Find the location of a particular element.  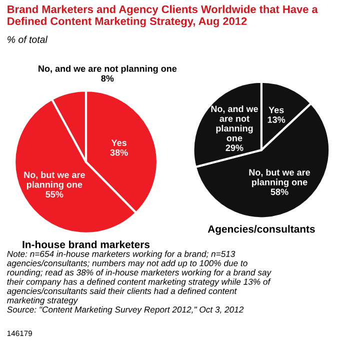

text: Note: n=654 in-house marketers working for a brand; n=513 agencies/consultants; numbers may not add up to 100% due to rounding; read as 38% of in-house marketers working for a brand say their company has a defined content marketing strategy while 13% of agencies/consultants said their clients had a defined content marketing strategy is located at coordinates (139, 278).